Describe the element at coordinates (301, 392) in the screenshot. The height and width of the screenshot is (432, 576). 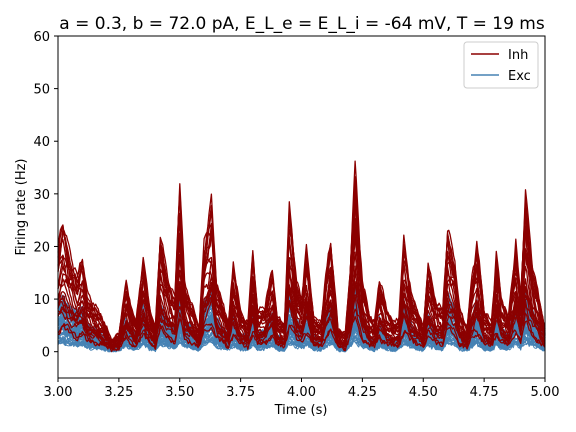
I see `x-tick-label: 4.00` at that location.